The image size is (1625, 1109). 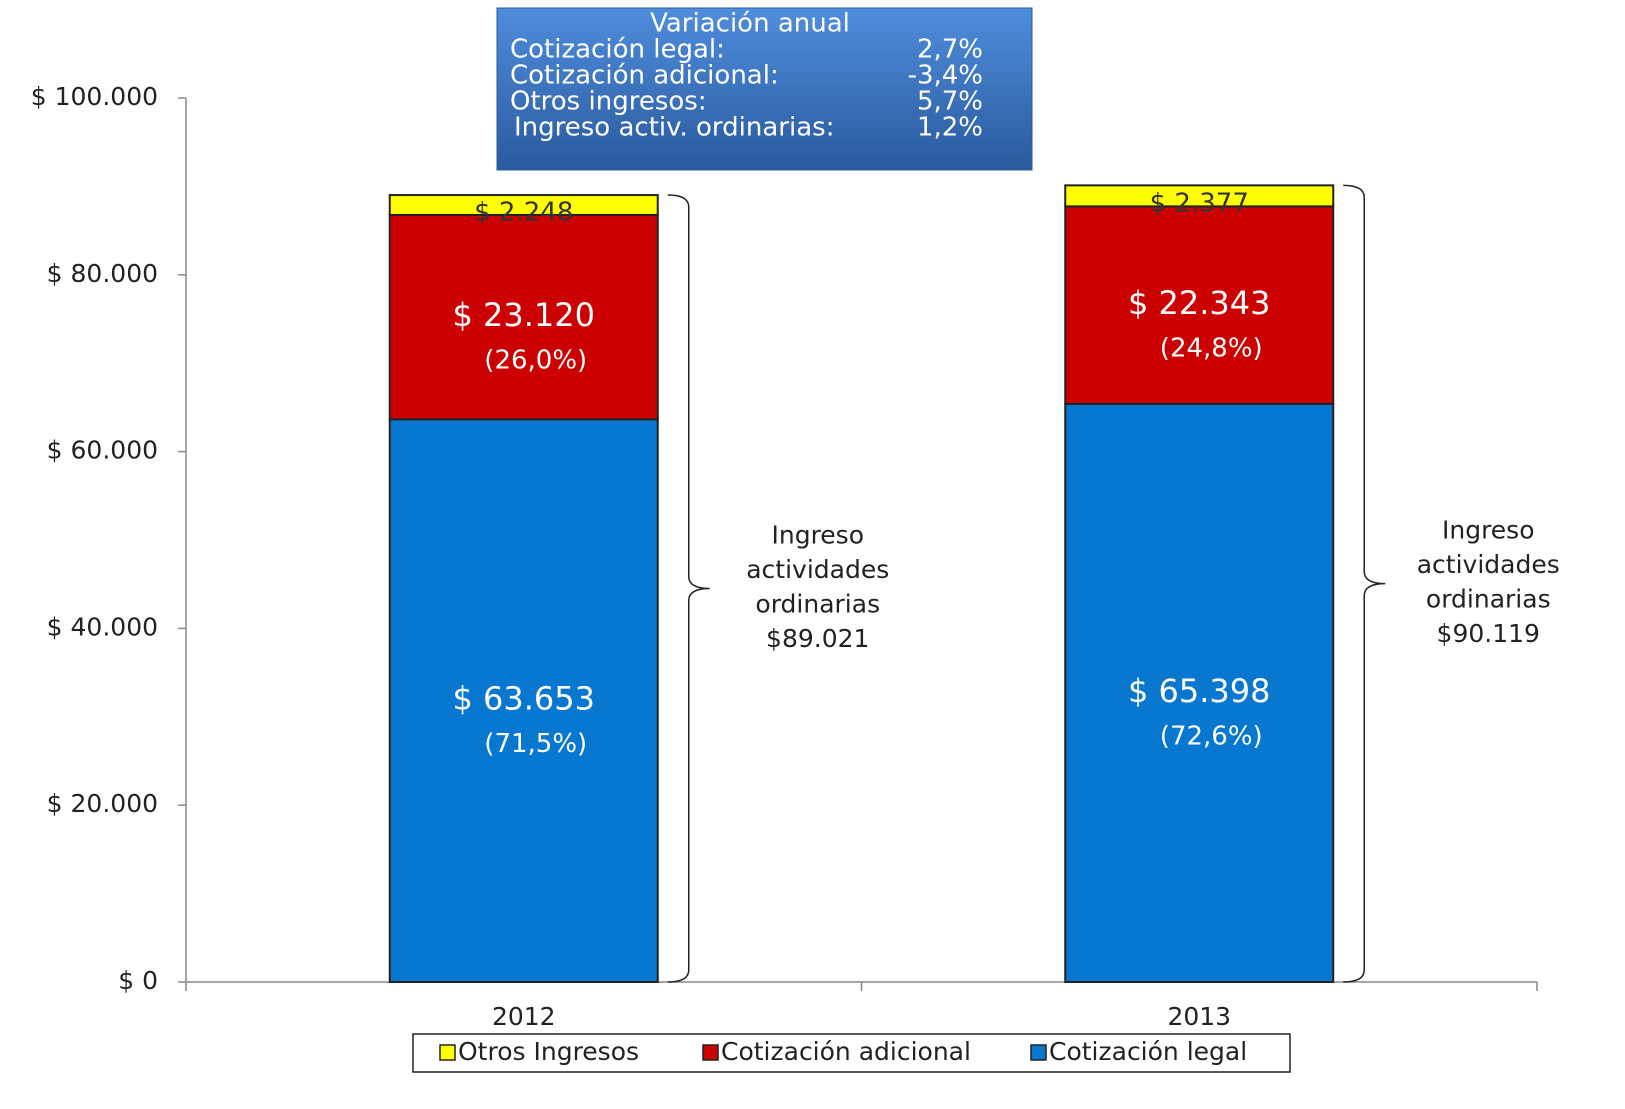 What do you see at coordinates (945, 76) in the screenshot?
I see `info-value: -3,4%` at bounding box center [945, 76].